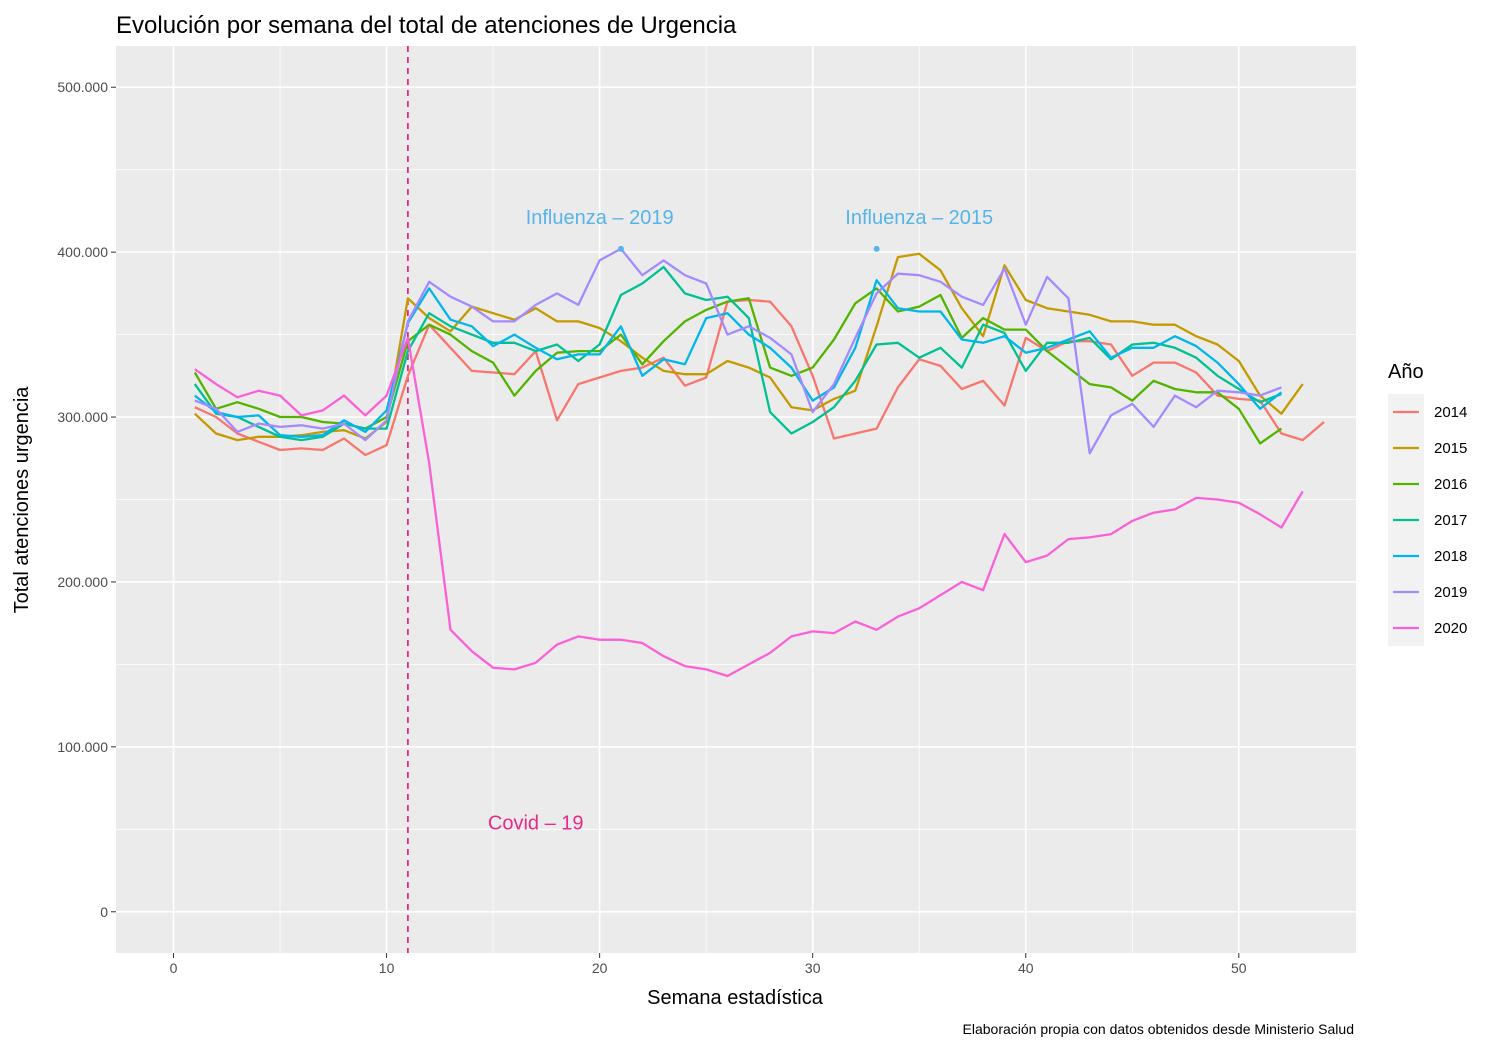 The height and width of the screenshot is (1050, 1500). What do you see at coordinates (1450, 628) in the screenshot?
I see `legend-label: 2020` at bounding box center [1450, 628].